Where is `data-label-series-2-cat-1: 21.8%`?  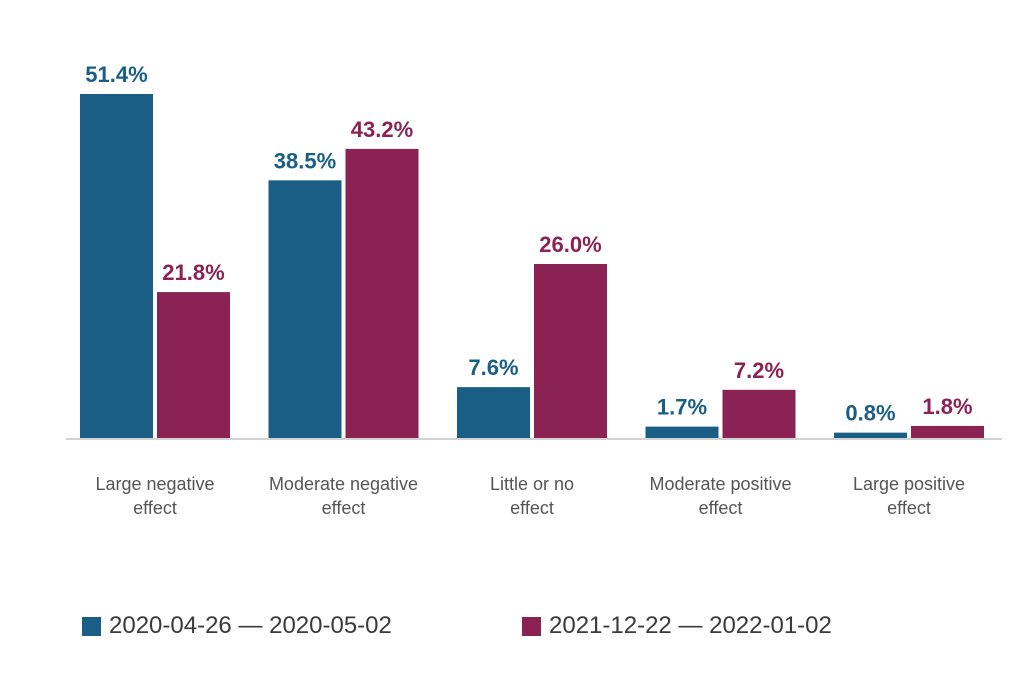 data-label-series-2-cat-1: 21.8% is located at coordinates (193, 272).